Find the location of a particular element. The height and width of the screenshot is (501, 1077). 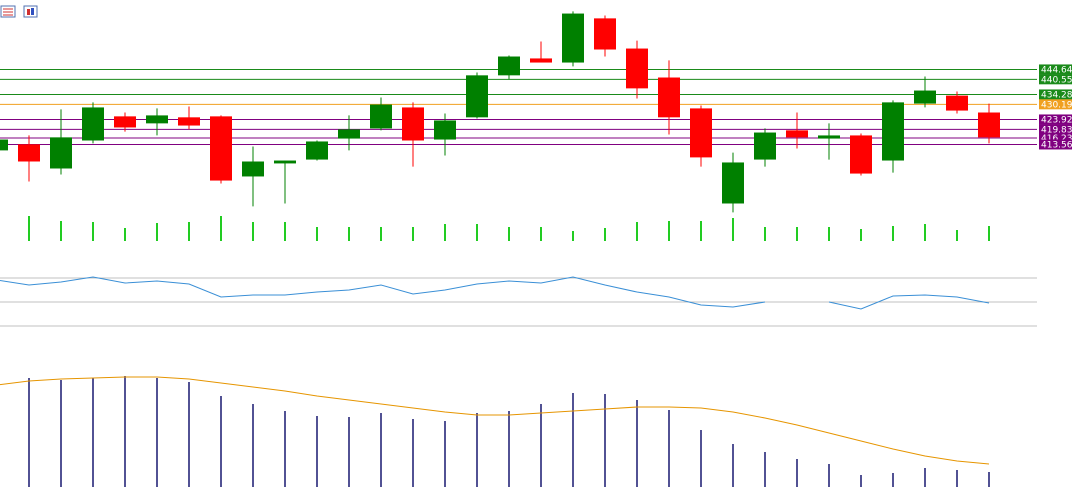

level-label: 419.83 is located at coordinates (1057, 130).